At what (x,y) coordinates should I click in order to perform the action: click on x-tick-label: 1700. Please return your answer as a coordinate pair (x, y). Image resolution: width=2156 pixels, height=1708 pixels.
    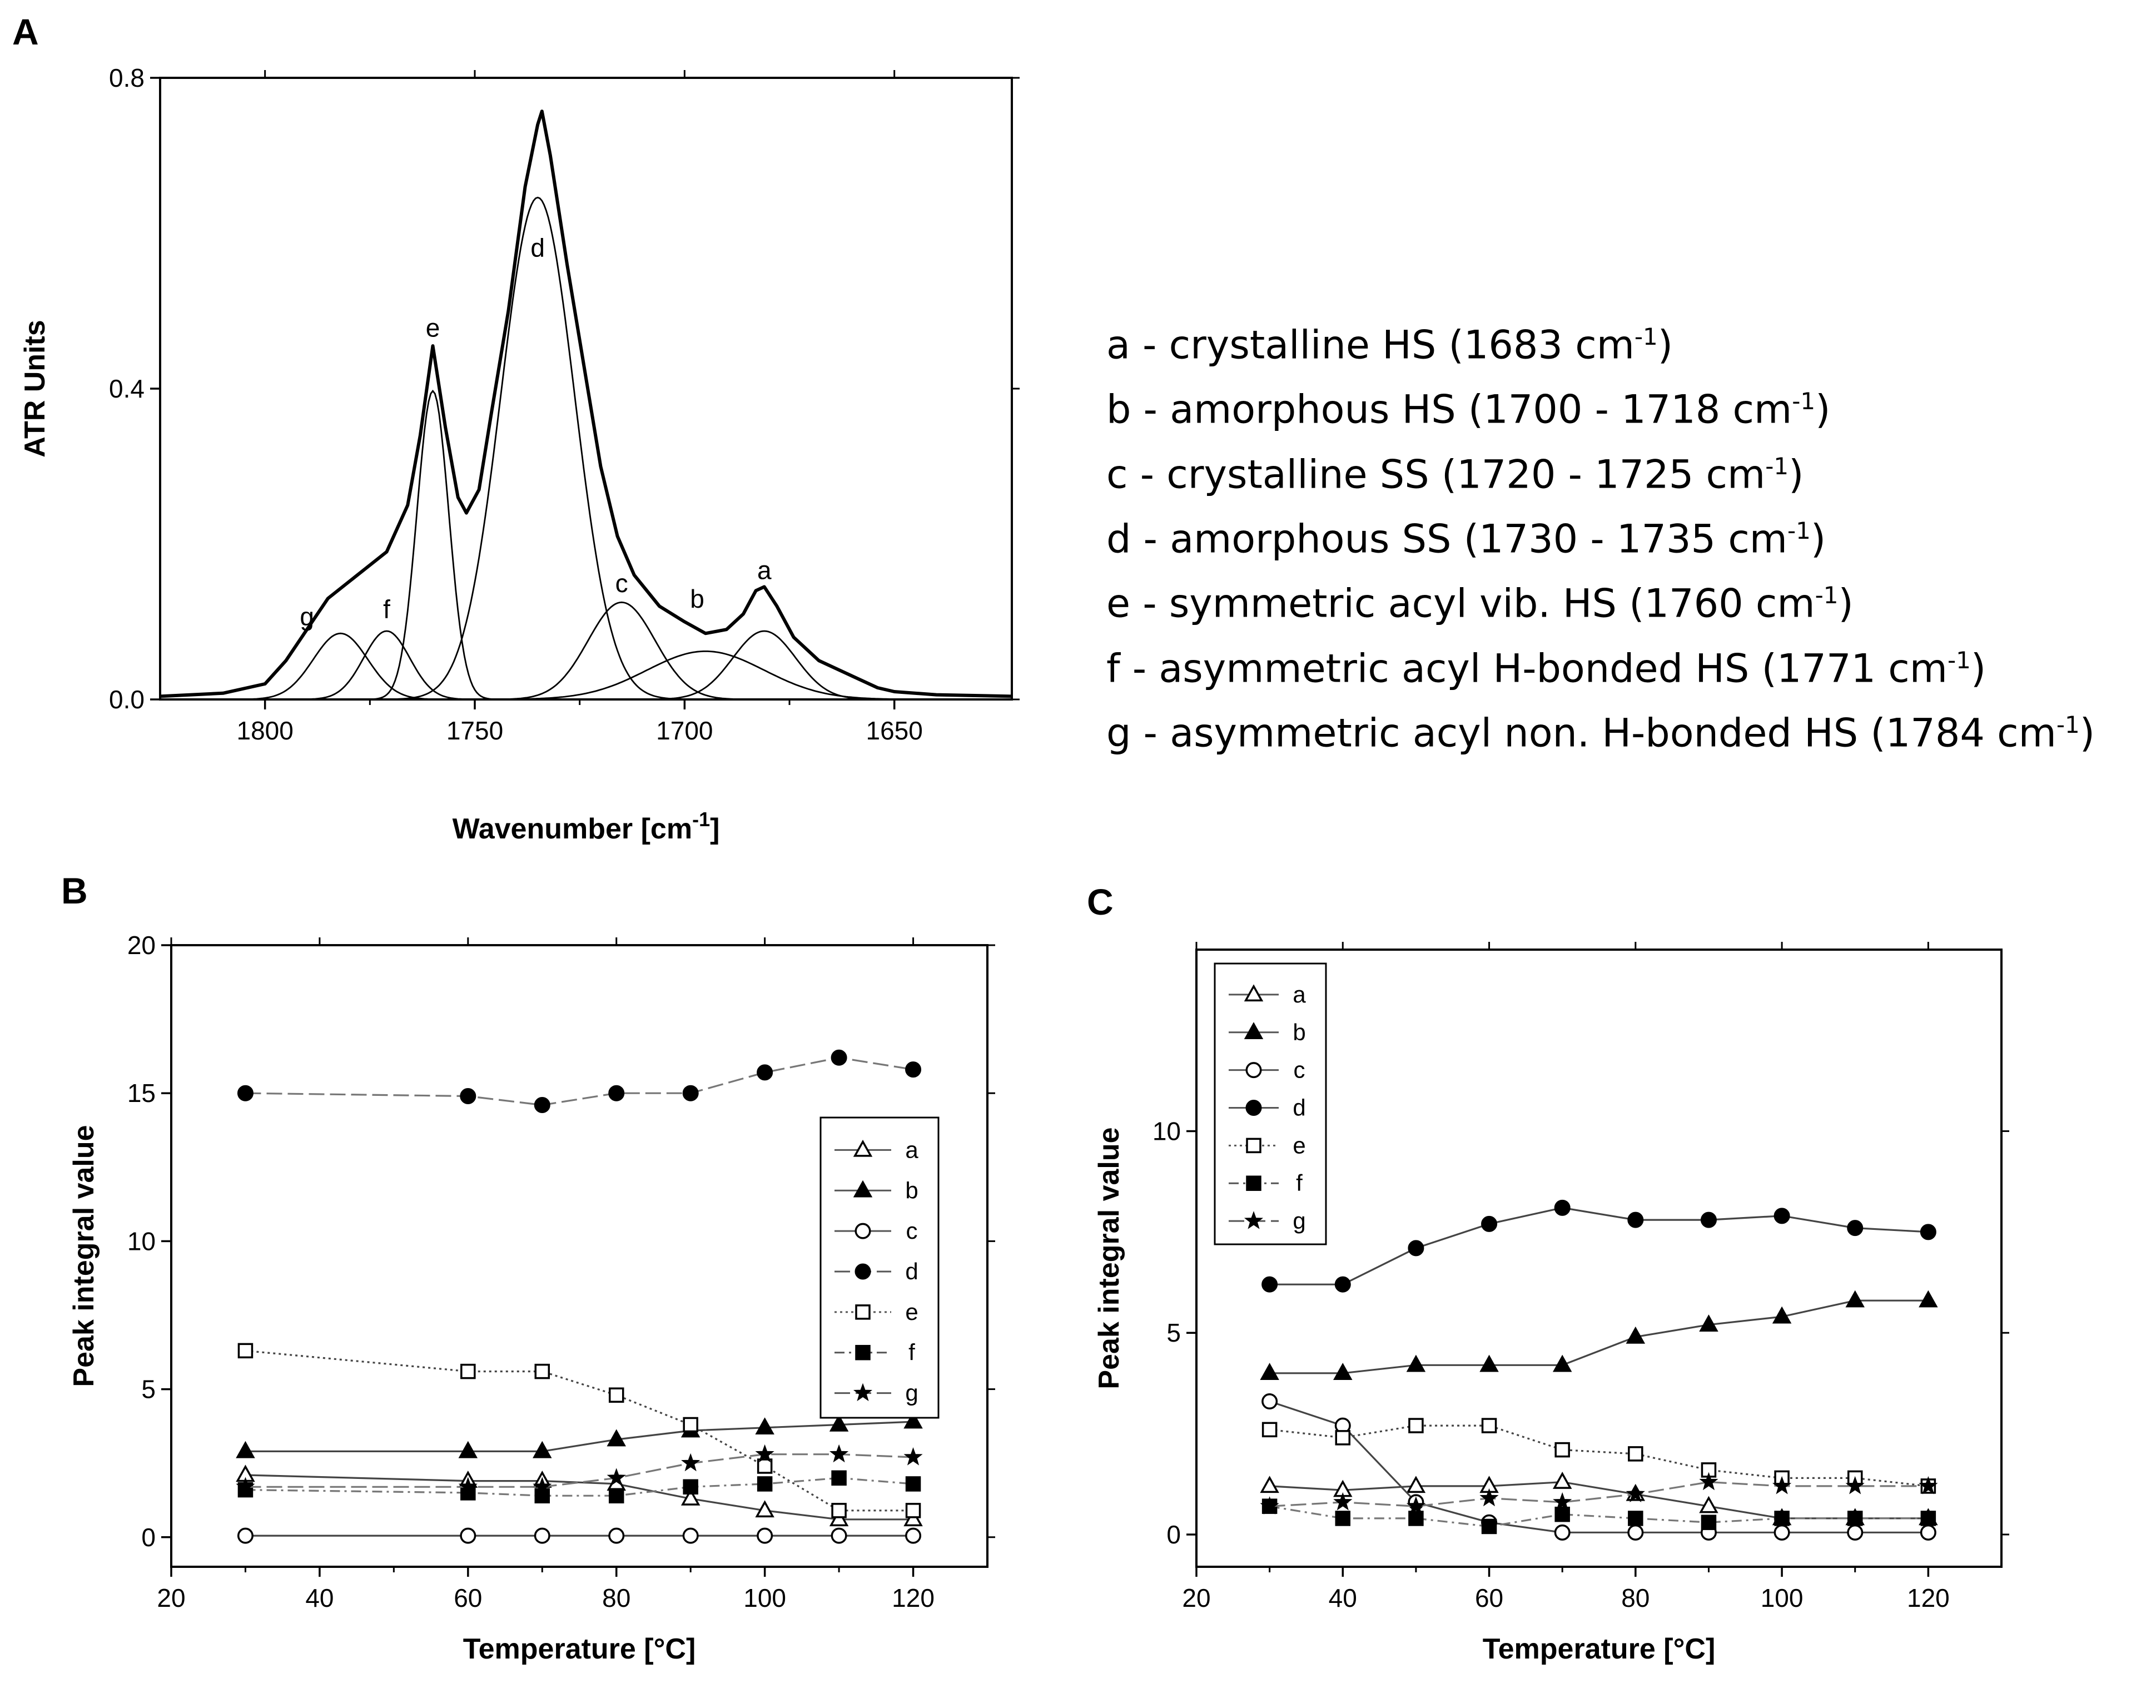
    Looking at the image, I should click on (684, 731).